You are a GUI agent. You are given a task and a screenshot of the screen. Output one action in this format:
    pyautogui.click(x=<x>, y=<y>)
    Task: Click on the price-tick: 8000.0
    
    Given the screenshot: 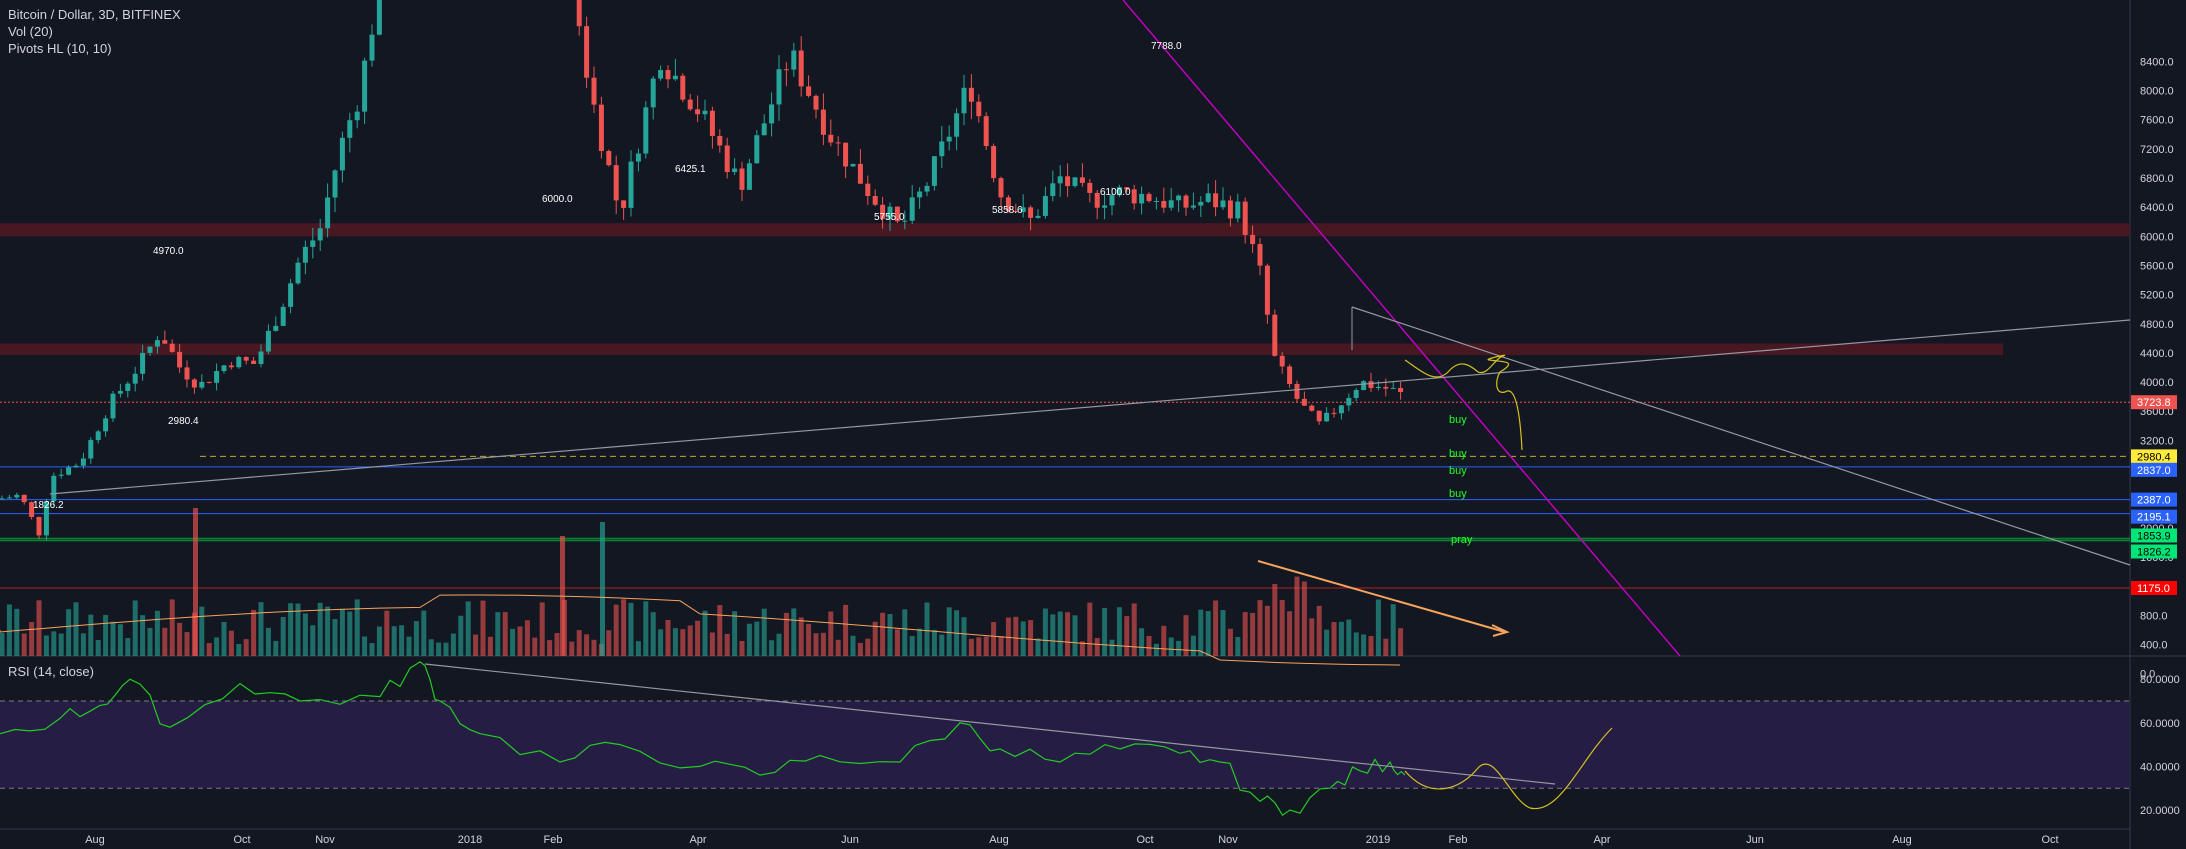 What is the action you would take?
    pyautogui.click(x=2157, y=92)
    